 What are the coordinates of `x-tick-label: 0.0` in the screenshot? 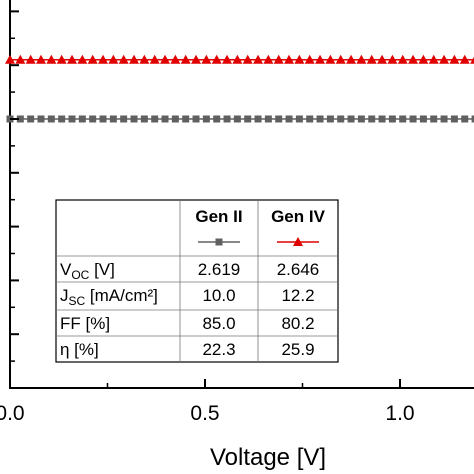 It's located at (12, 413).